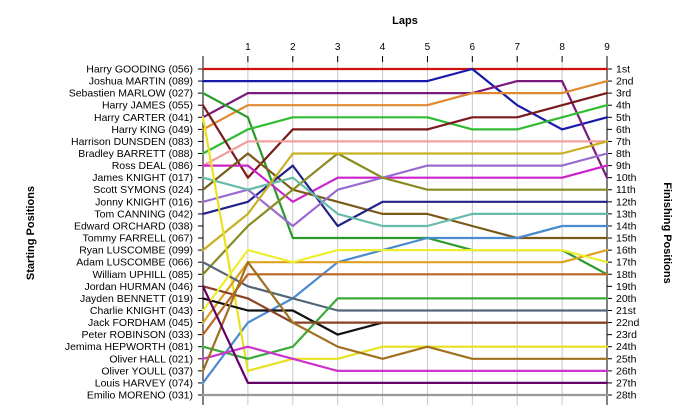 Image resolution: width=700 pixels, height=420 pixels. I want to click on starting-position-label: William UPHILL (085), so click(142, 275).